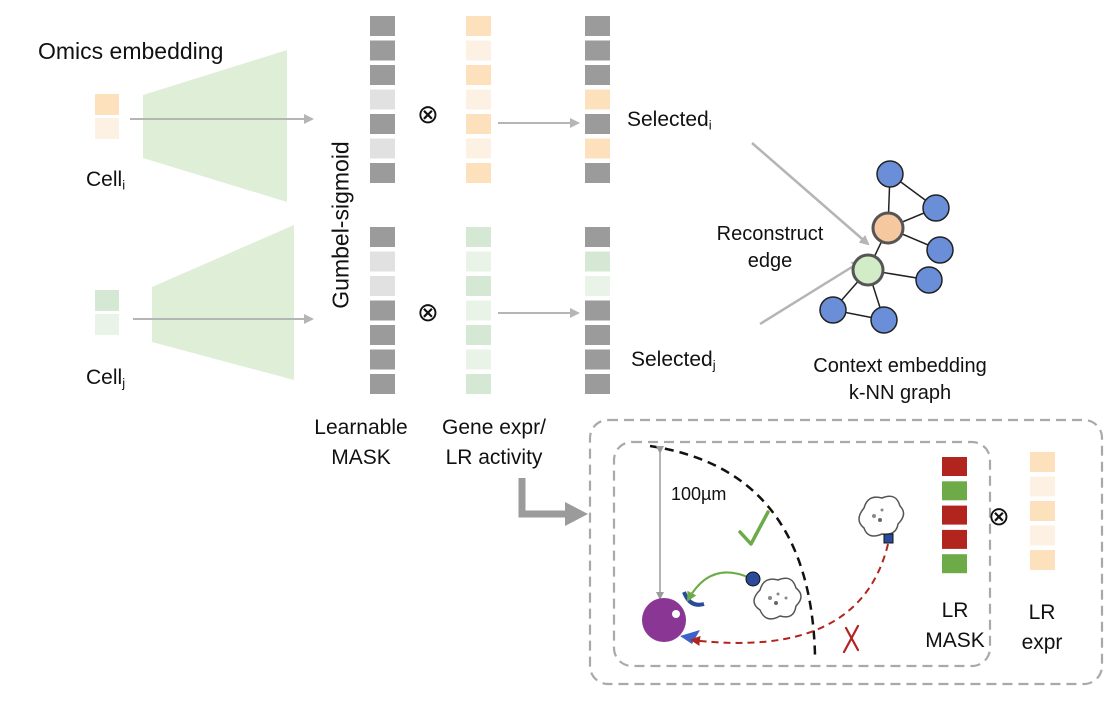  Describe the element at coordinates (719, 586) in the screenshot. I see `signal-success` at that location.